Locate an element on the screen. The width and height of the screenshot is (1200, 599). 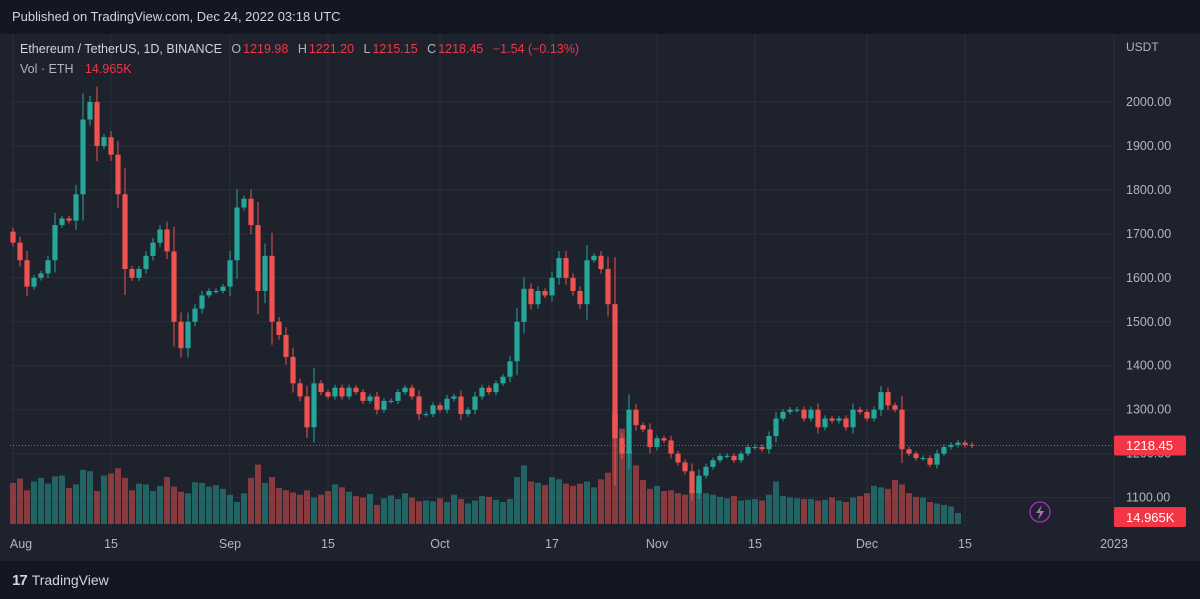
time-axis-tick: Dec is located at coordinates (867, 544).